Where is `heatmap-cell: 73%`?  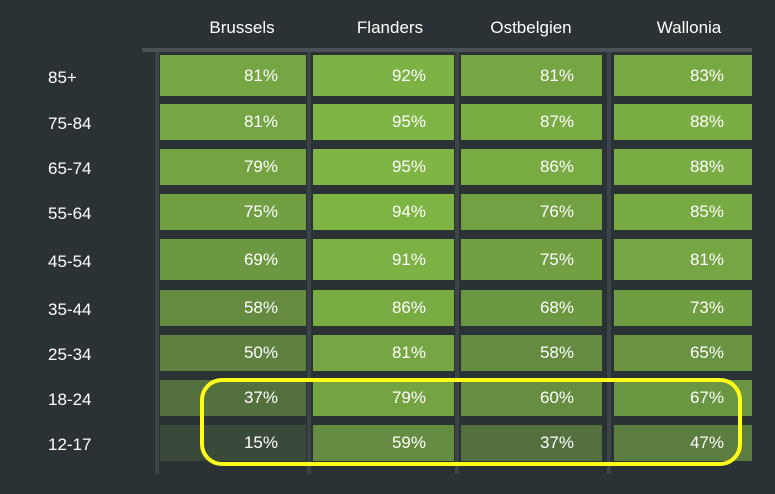 heatmap-cell: 73% is located at coordinates (683, 308).